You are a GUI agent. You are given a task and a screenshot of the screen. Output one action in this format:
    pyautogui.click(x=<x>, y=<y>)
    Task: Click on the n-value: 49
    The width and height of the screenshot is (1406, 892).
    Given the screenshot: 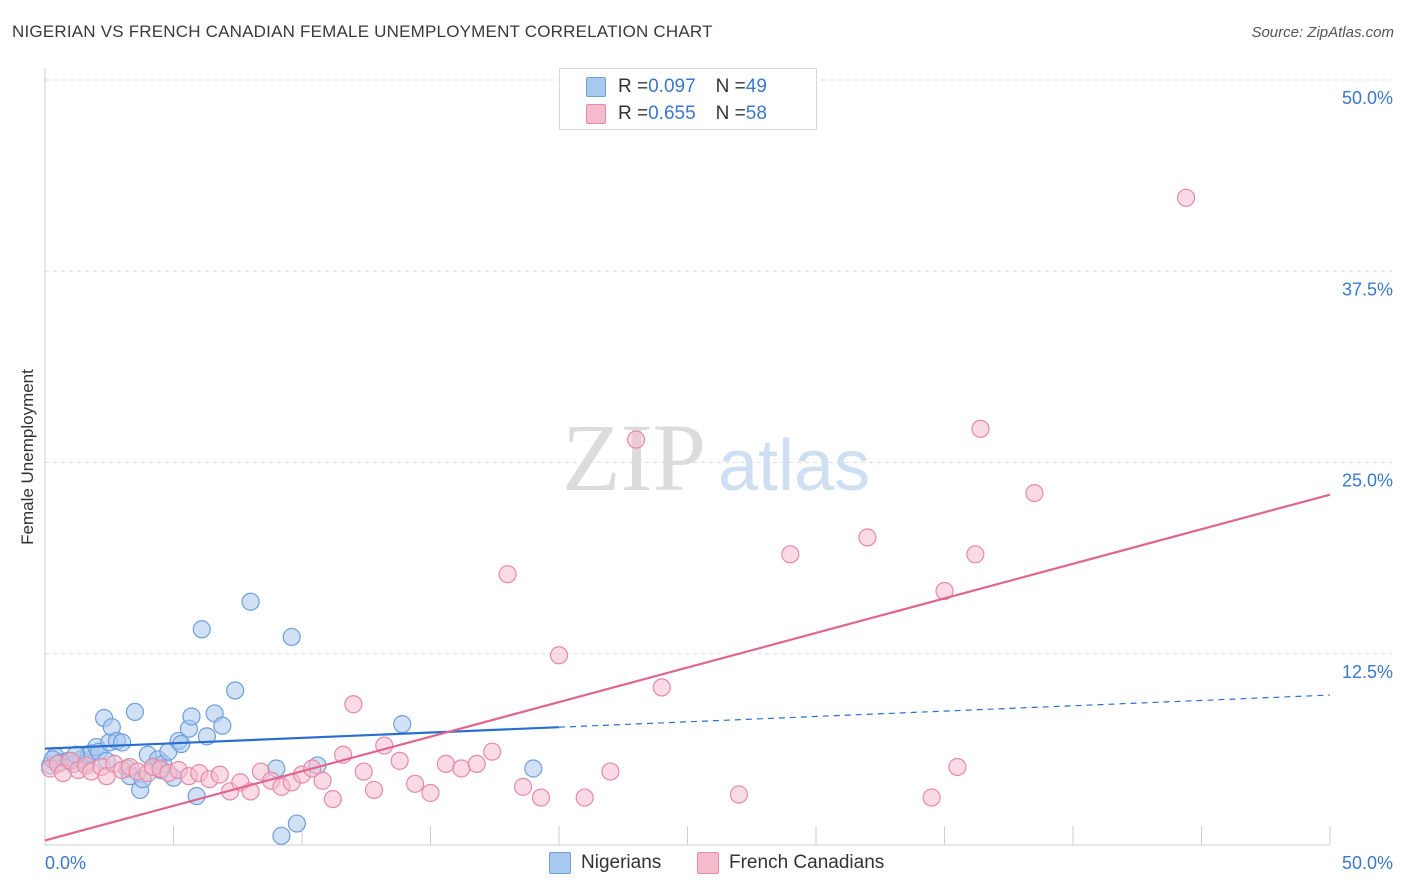 What is the action you would take?
    pyautogui.click(x=756, y=86)
    